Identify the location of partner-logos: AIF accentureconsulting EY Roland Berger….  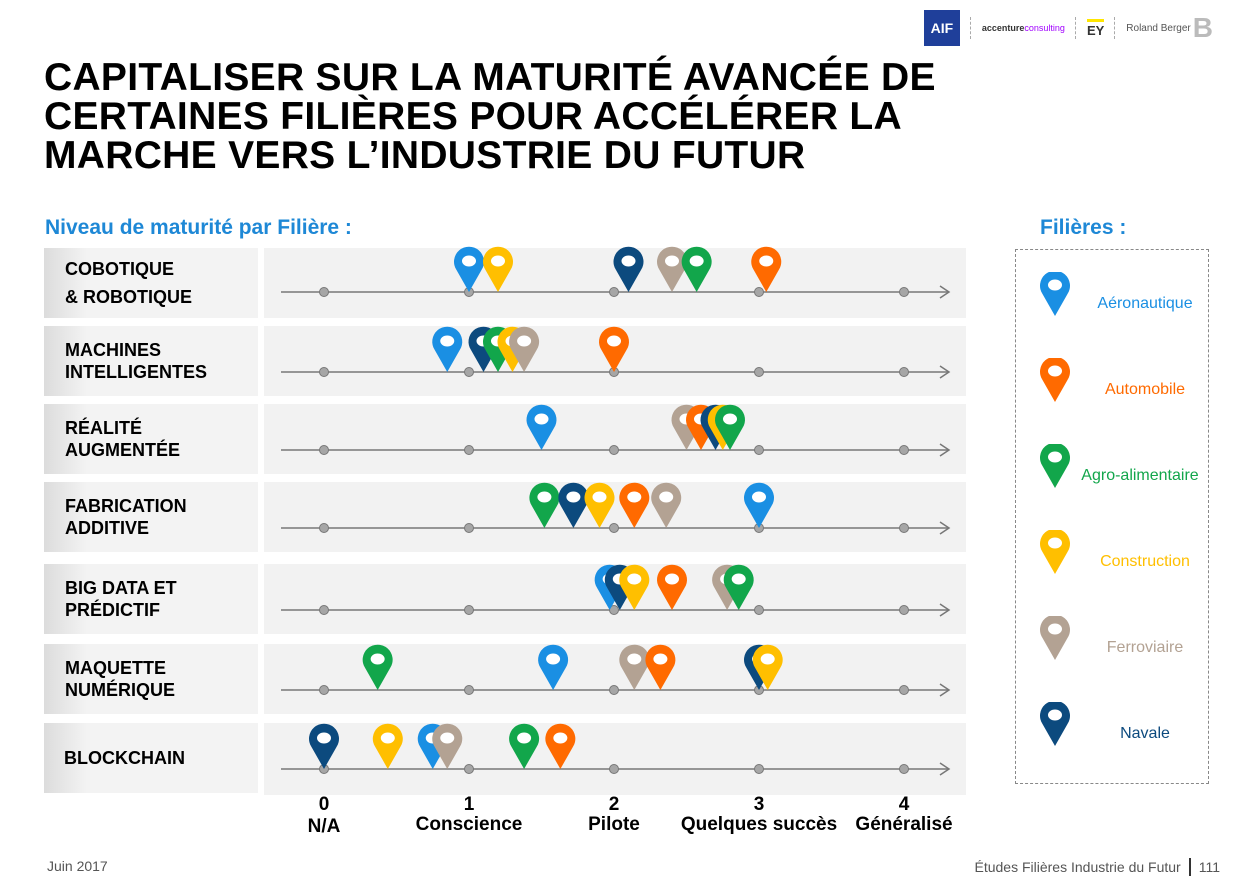
(1068, 28).